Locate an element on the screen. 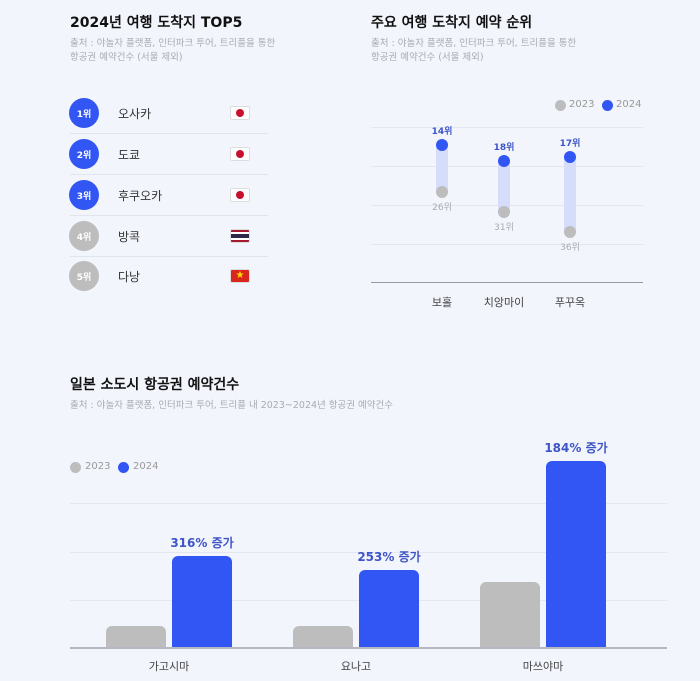 This screenshot has width=700, height=681. city-name: 방콕 is located at coordinates (129, 237).